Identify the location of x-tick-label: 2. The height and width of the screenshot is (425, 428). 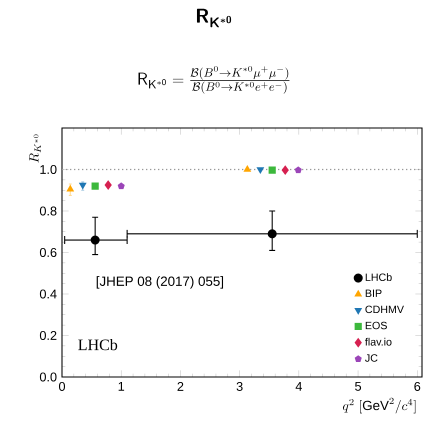
(181, 386).